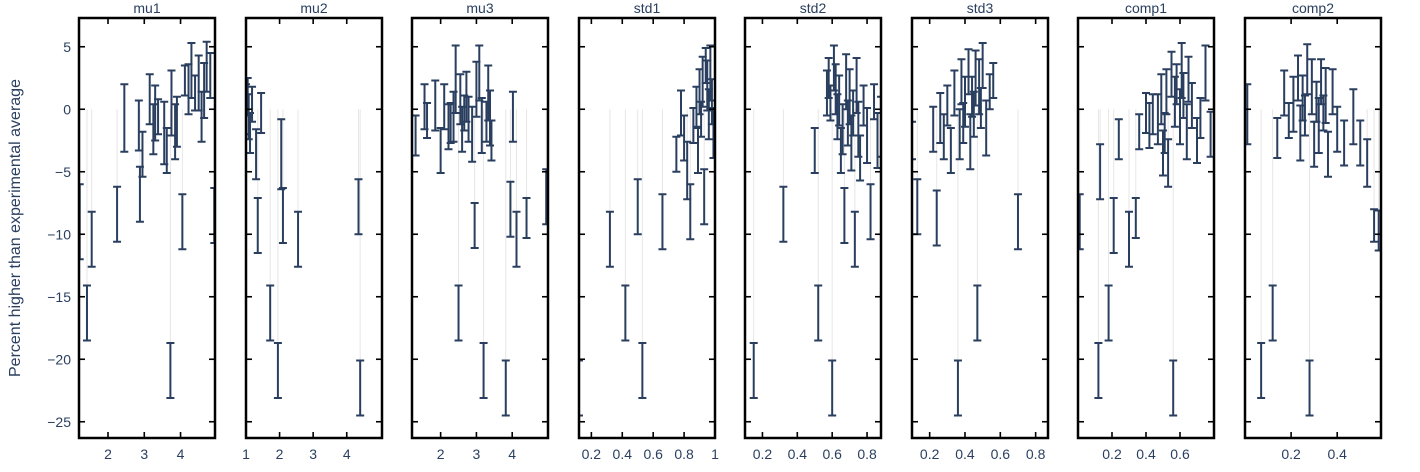 The height and width of the screenshot is (472, 1420). I want to click on panel-title: std1, so click(647, 8).